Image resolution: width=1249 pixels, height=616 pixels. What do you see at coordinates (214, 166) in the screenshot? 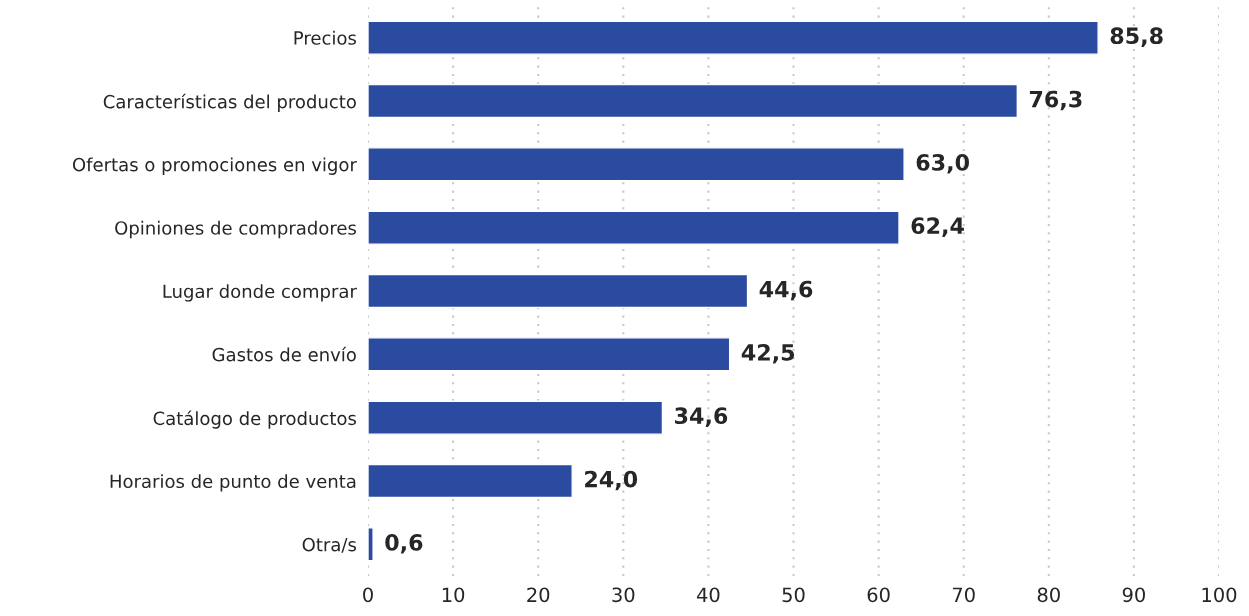
I see `y-tick-label: Ofertas o promociones en vigor` at bounding box center [214, 166].